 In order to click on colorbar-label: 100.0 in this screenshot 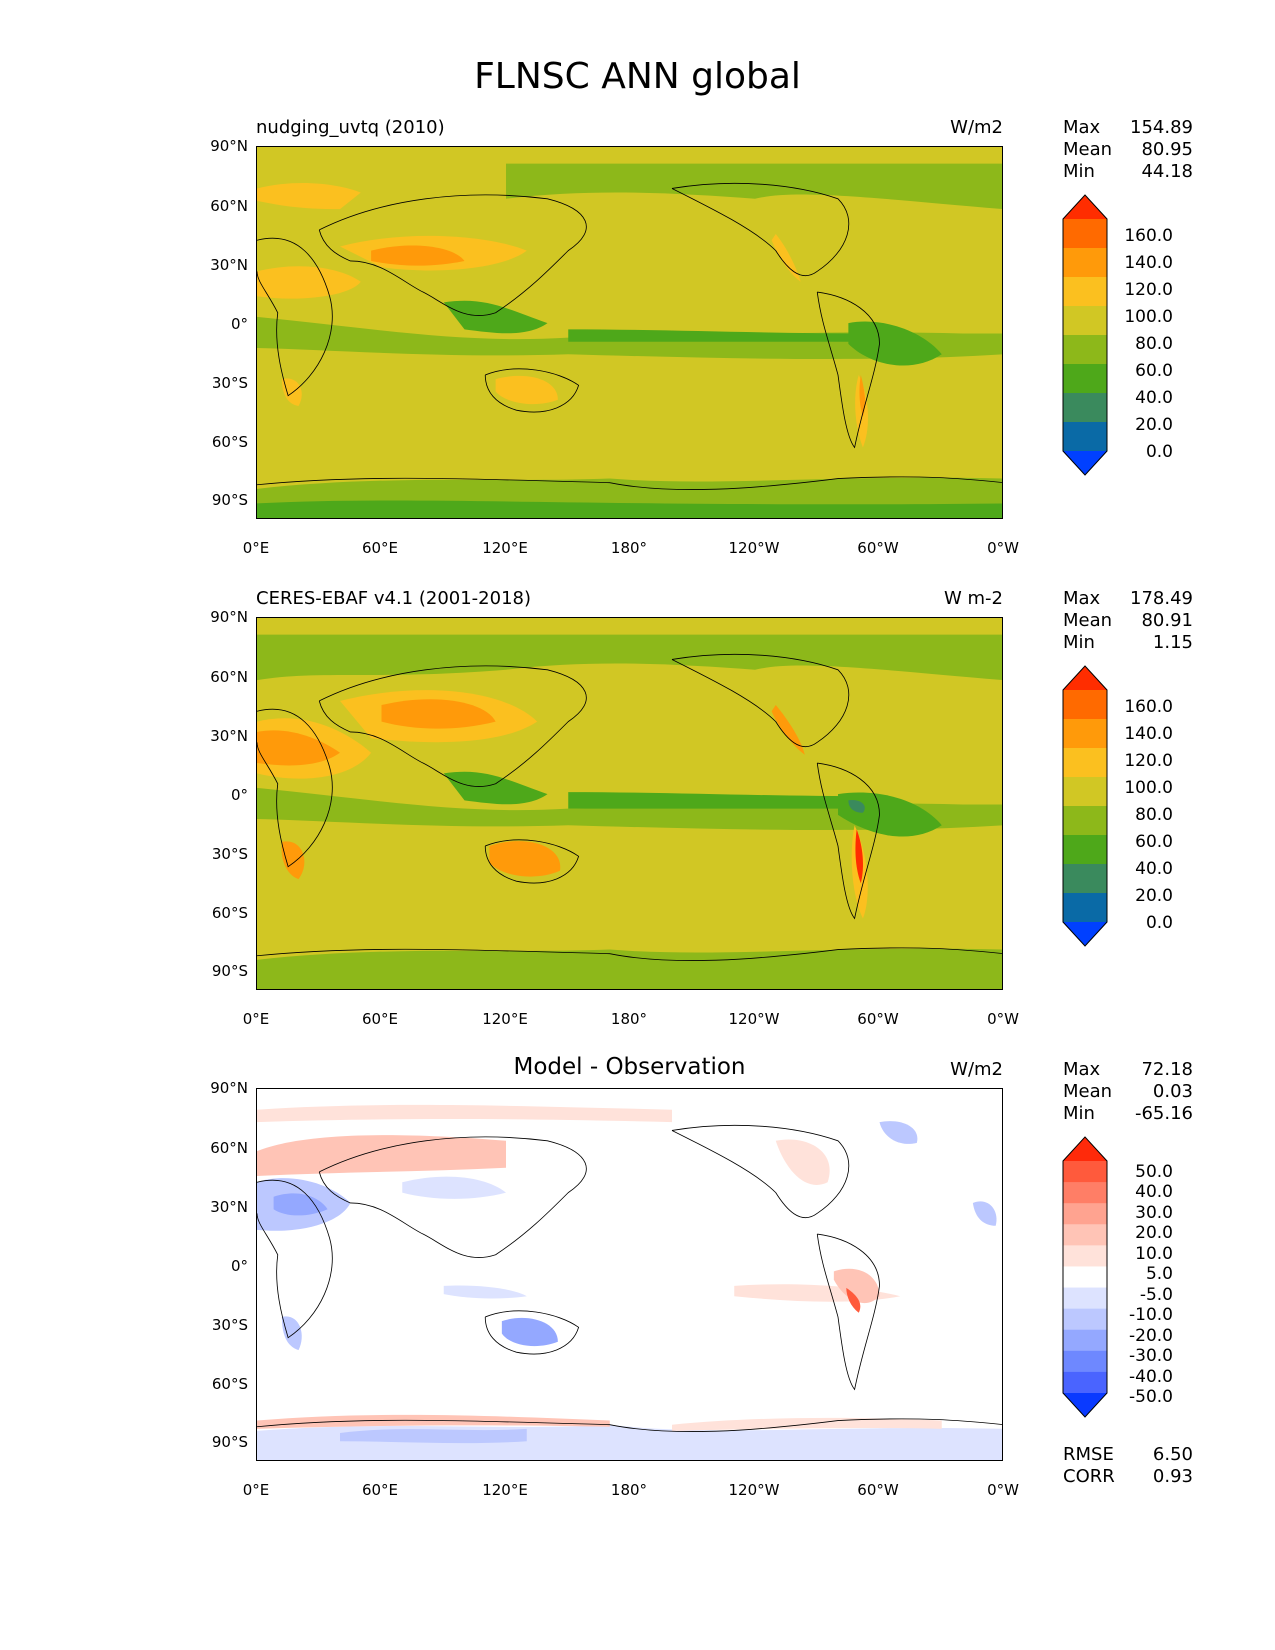, I will do `click(1148, 317)`.